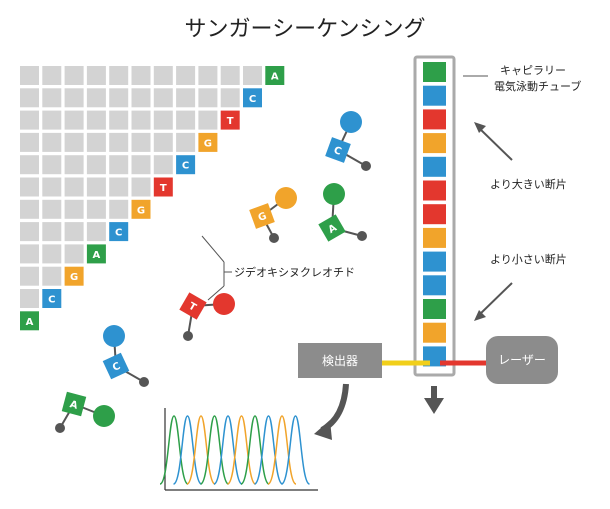 The width and height of the screenshot is (610, 509). I want to click on larger-fragments-label: より大きい断片, so click(528, 184).